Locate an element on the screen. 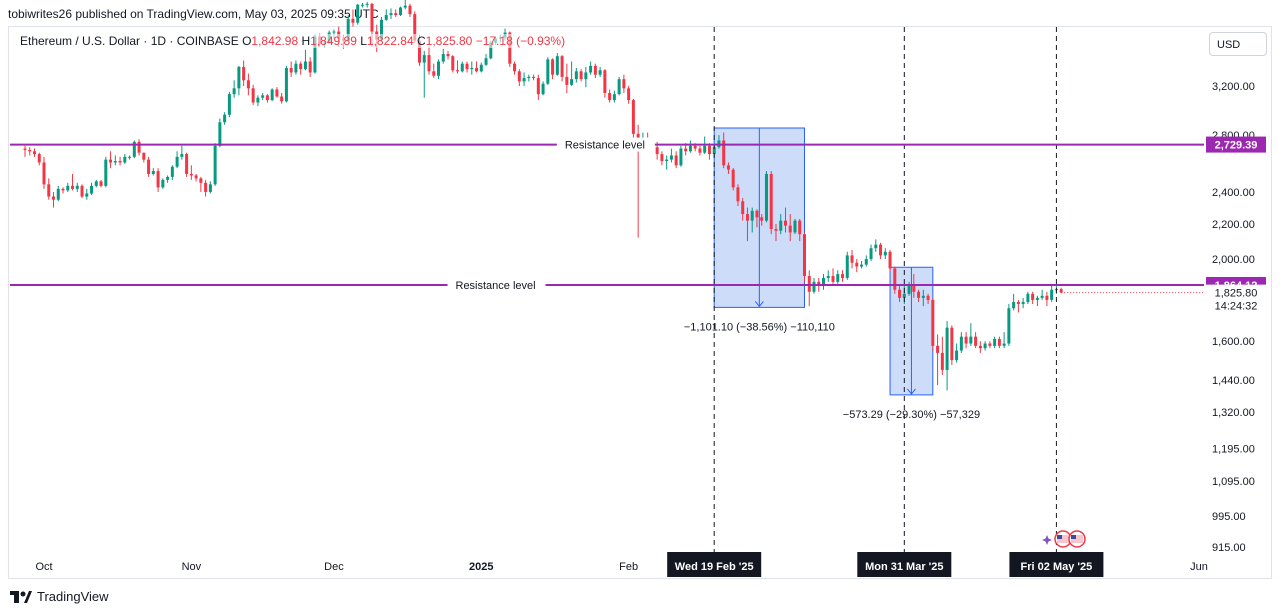  resistance-label-bg is located at coordinates (496, 284).